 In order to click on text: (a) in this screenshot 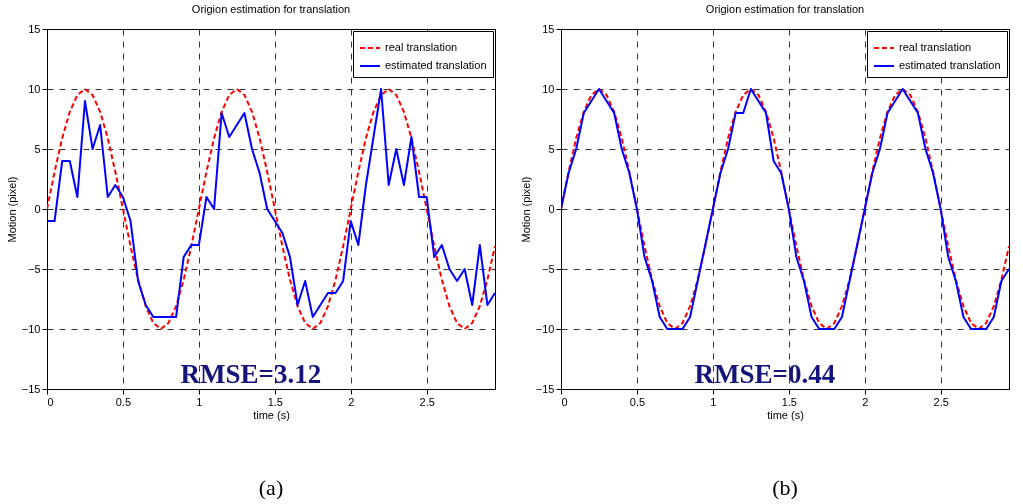, I will do `click(271, 487)`.